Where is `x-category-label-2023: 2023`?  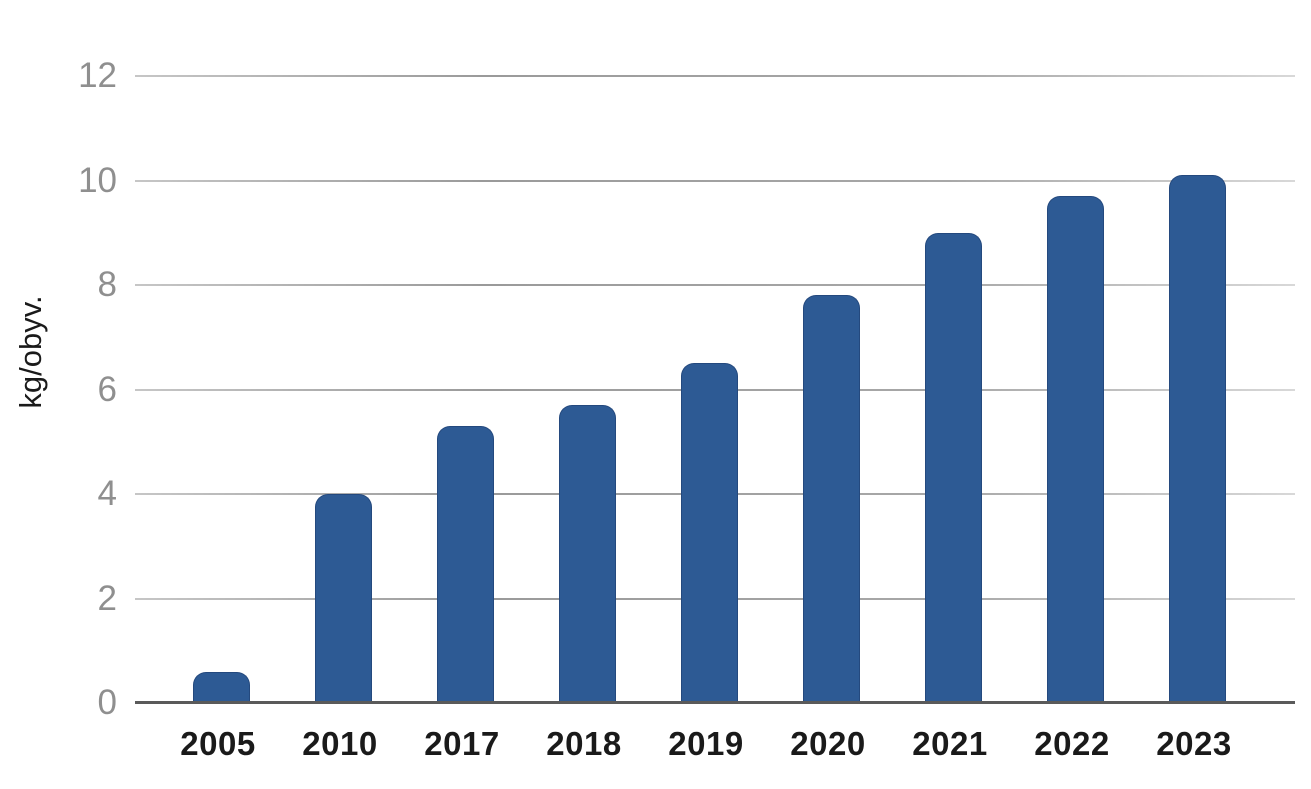
x-category-label-2023: 2023 is located at coordinates (1194, 743).